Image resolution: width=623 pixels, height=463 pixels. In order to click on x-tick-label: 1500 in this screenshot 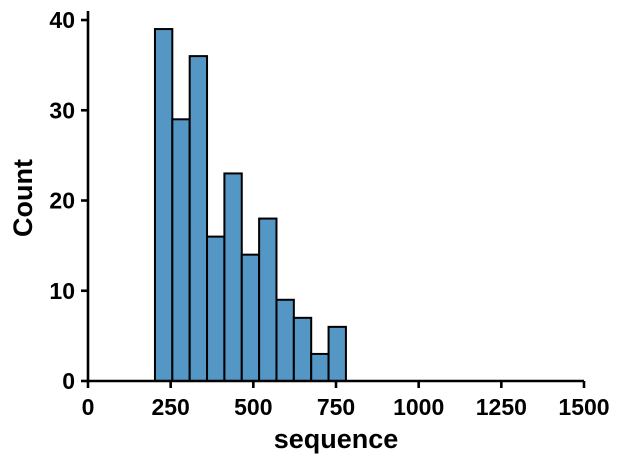, I will do `click(583, 407)`.